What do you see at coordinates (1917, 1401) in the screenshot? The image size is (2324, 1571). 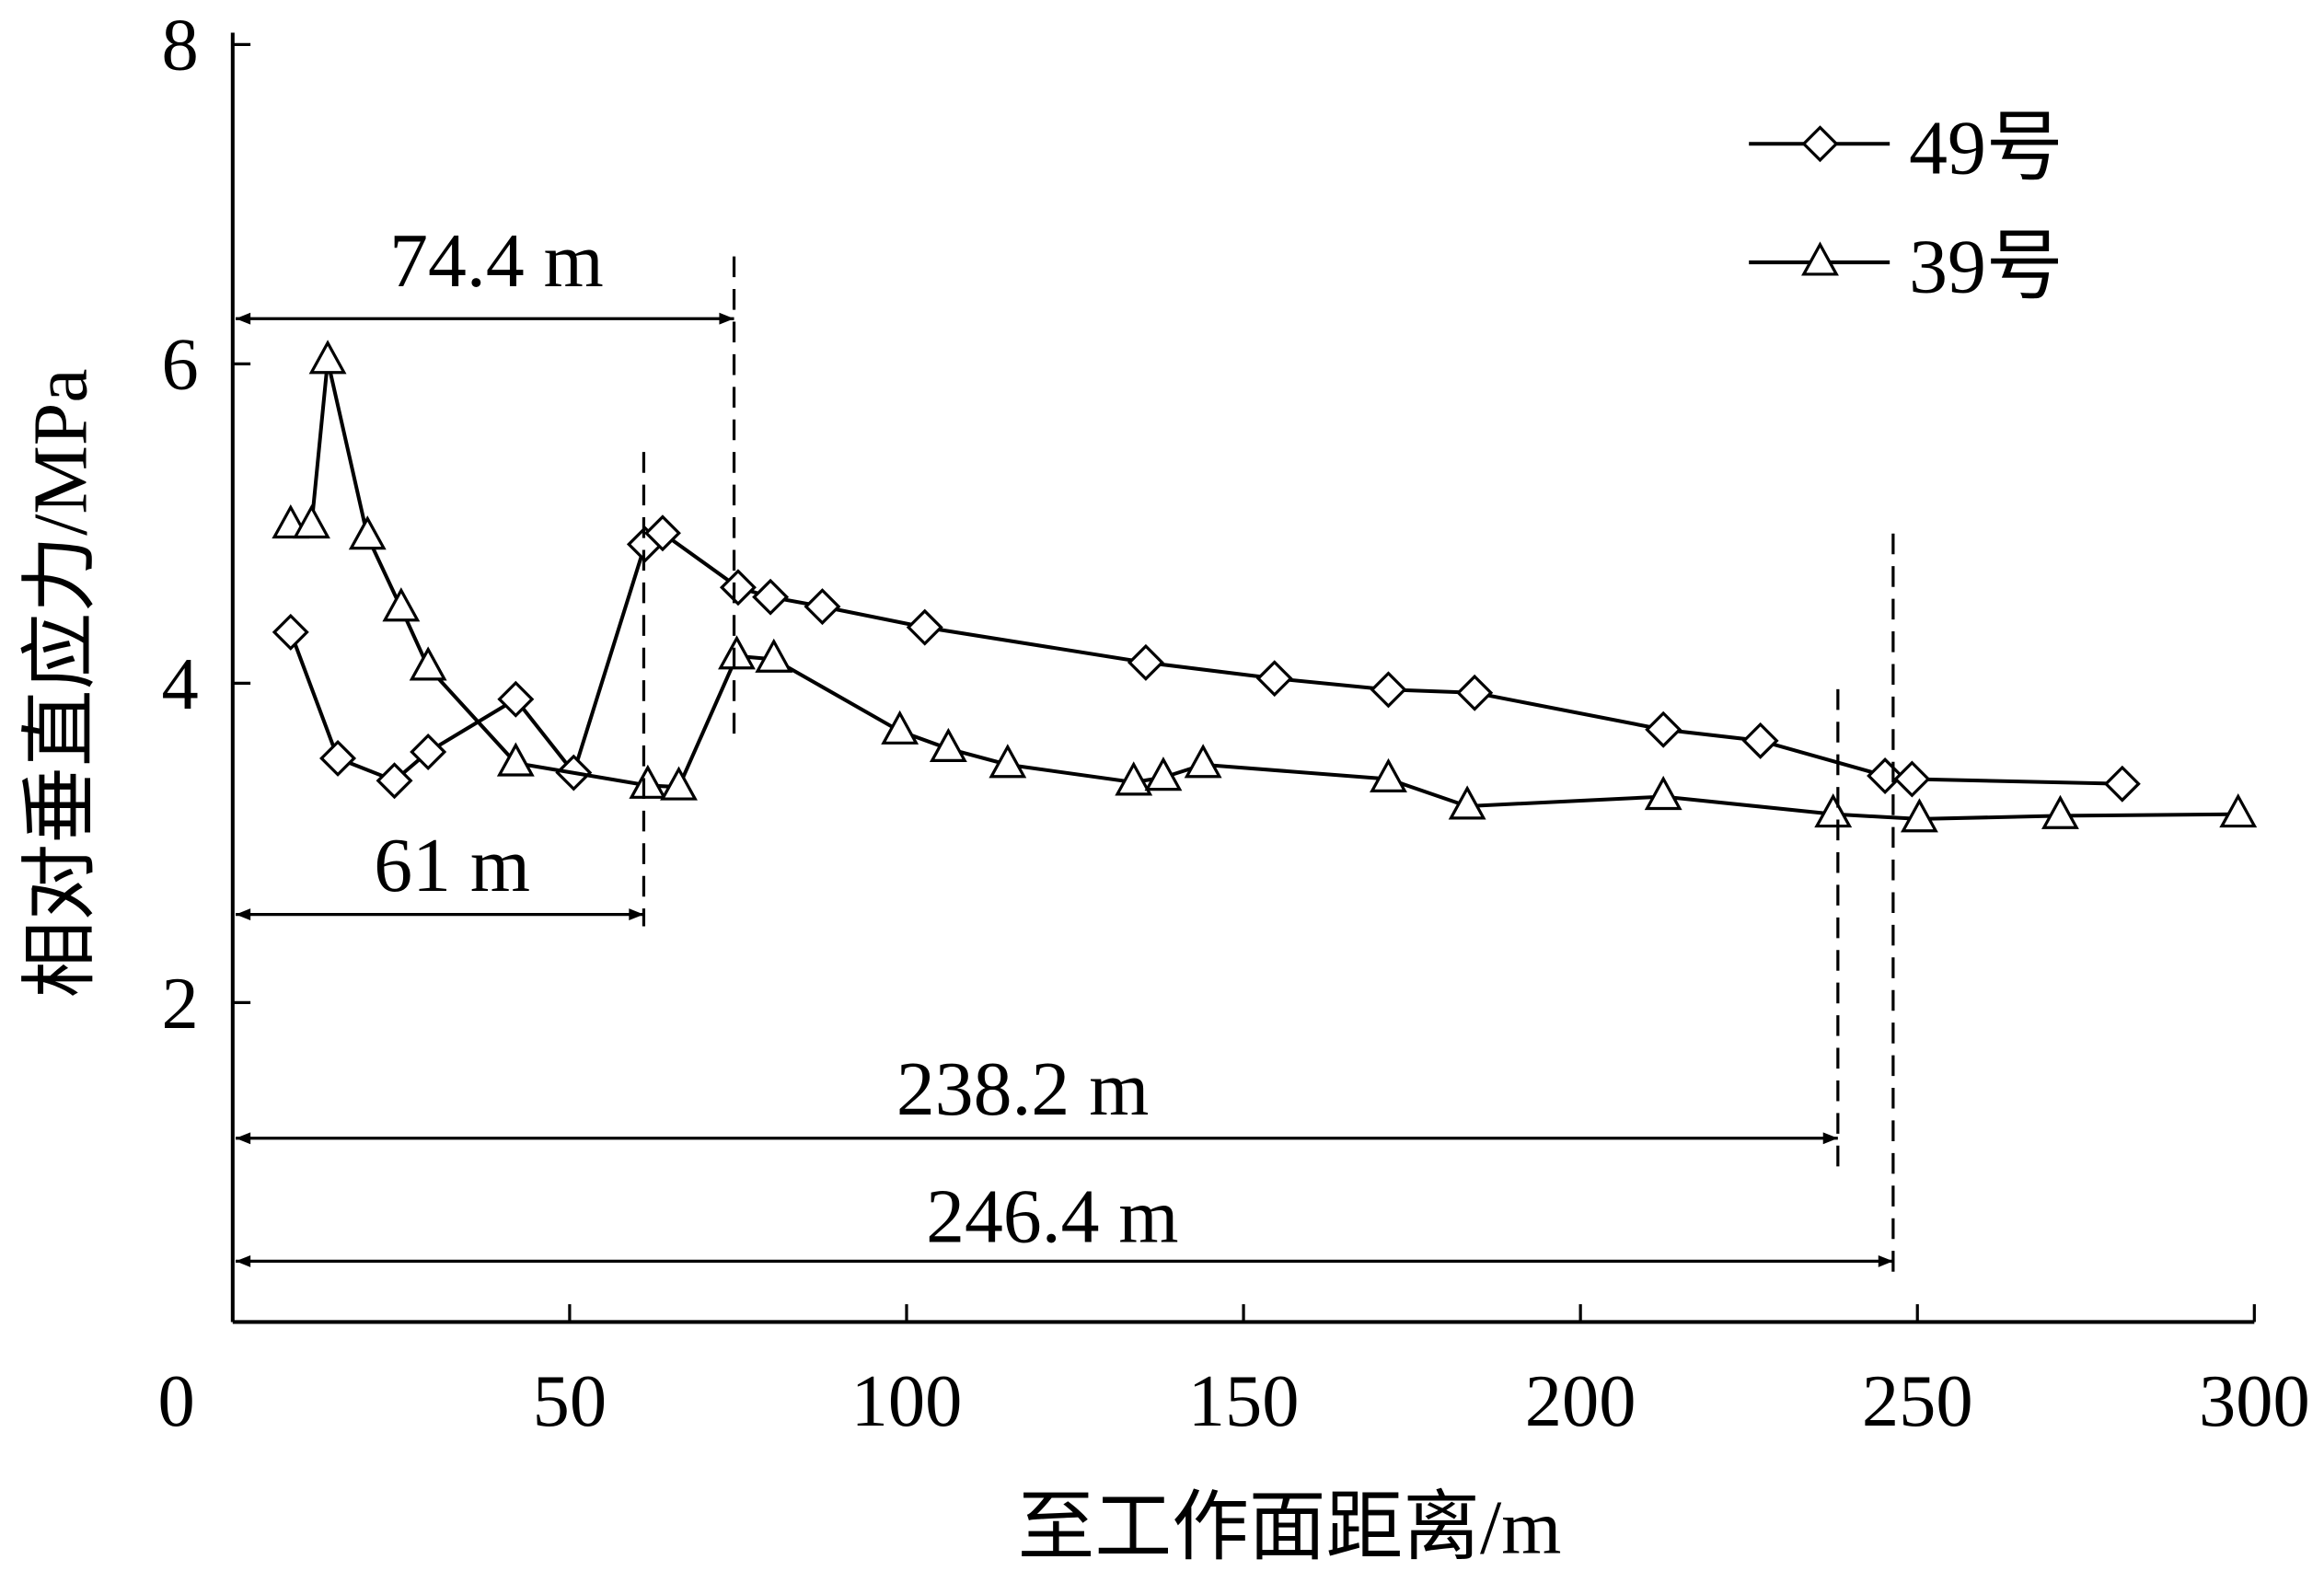 I see `x-tick-label: 250` at bounding box center [1917, 1401].